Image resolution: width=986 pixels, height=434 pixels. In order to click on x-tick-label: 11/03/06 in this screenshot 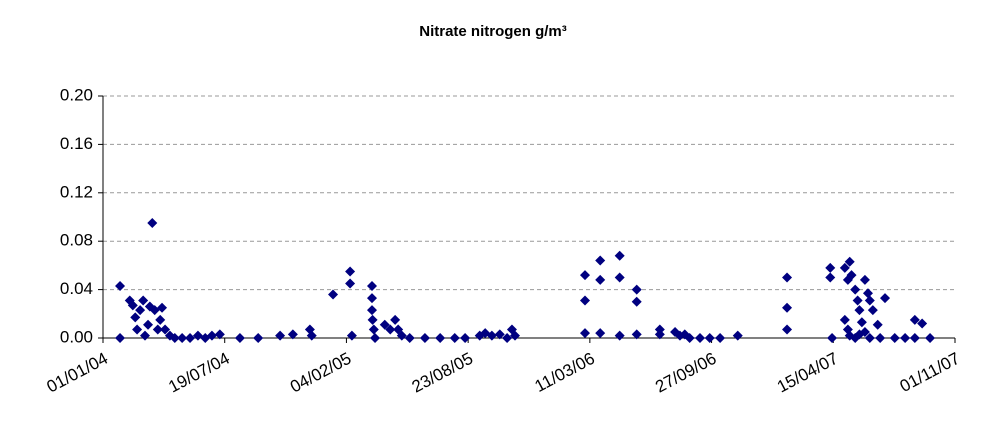, I will do `click(565, 372)`.